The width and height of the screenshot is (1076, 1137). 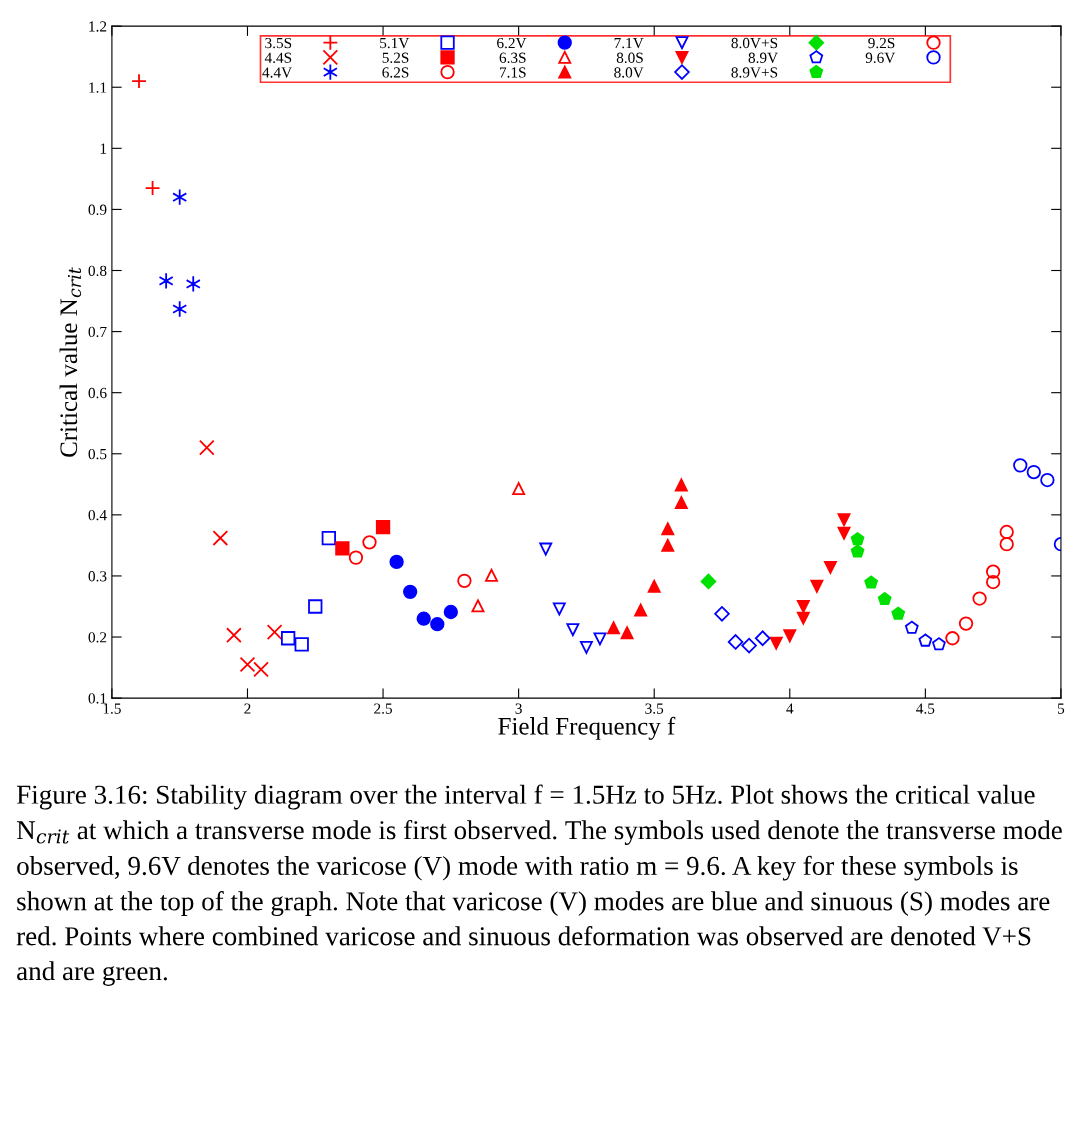 I want to click on legend-label: 8.9V, so click(x=763, y=57).